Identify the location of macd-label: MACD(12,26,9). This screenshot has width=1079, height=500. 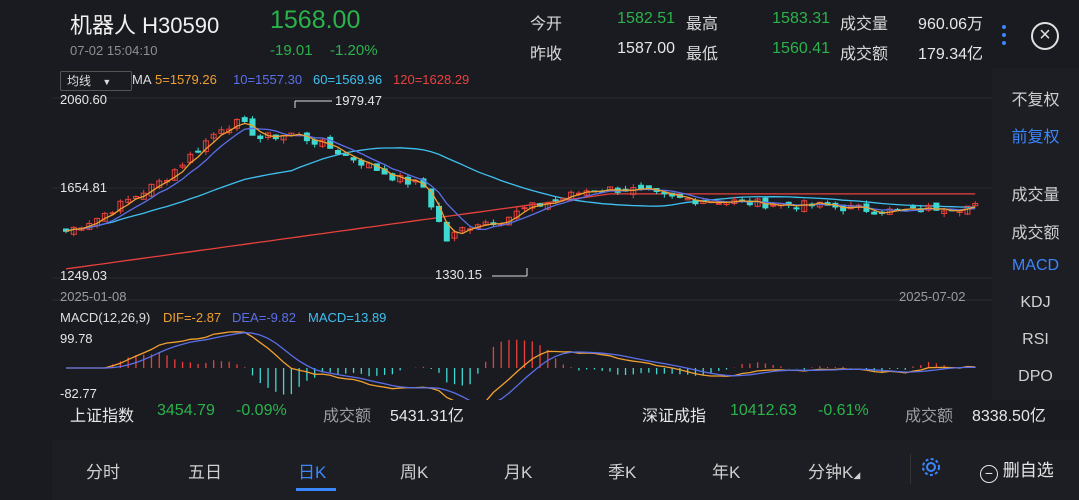
(105, 317).